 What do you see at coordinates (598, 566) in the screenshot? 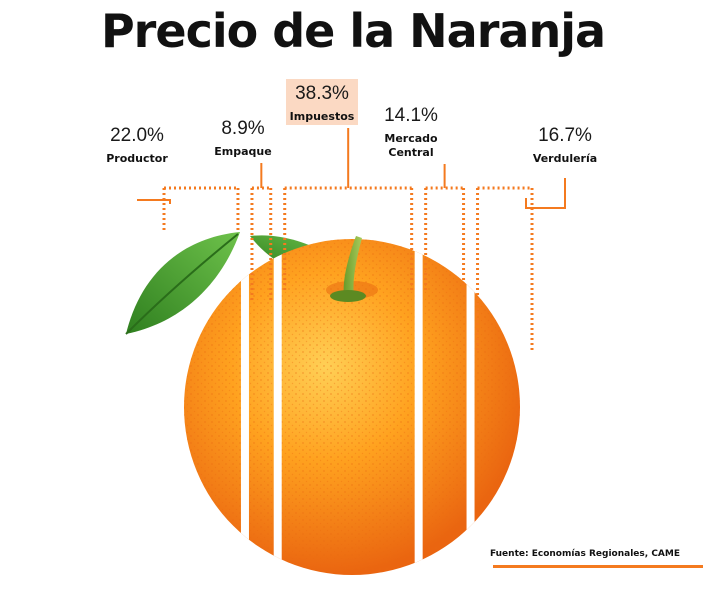
I see `source-underline` at bounding box center [598, 566].